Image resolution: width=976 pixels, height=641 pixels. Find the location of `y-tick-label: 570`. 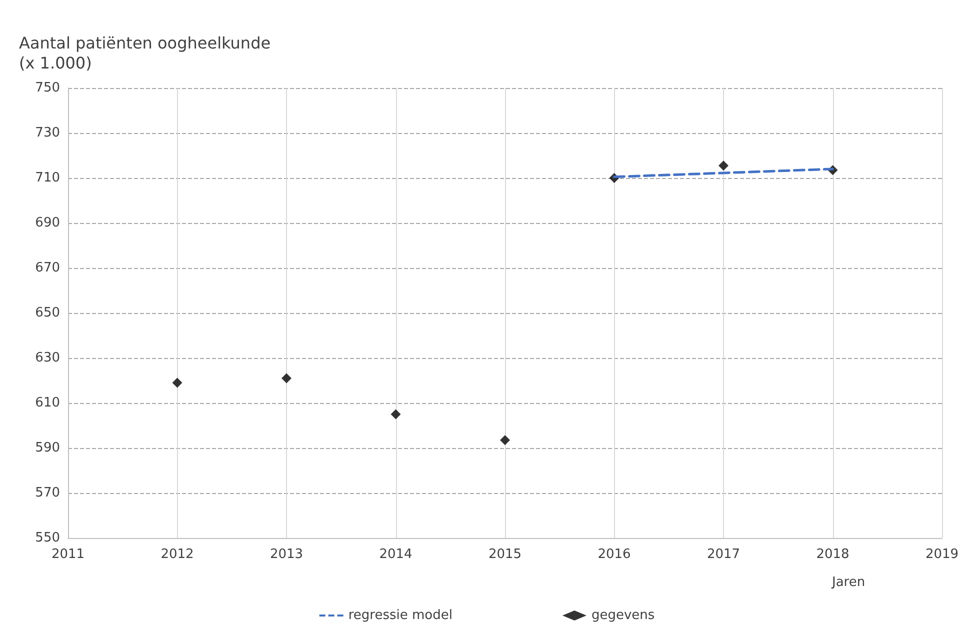

y-tick-label: 570 is located at coordinates (47, 493).